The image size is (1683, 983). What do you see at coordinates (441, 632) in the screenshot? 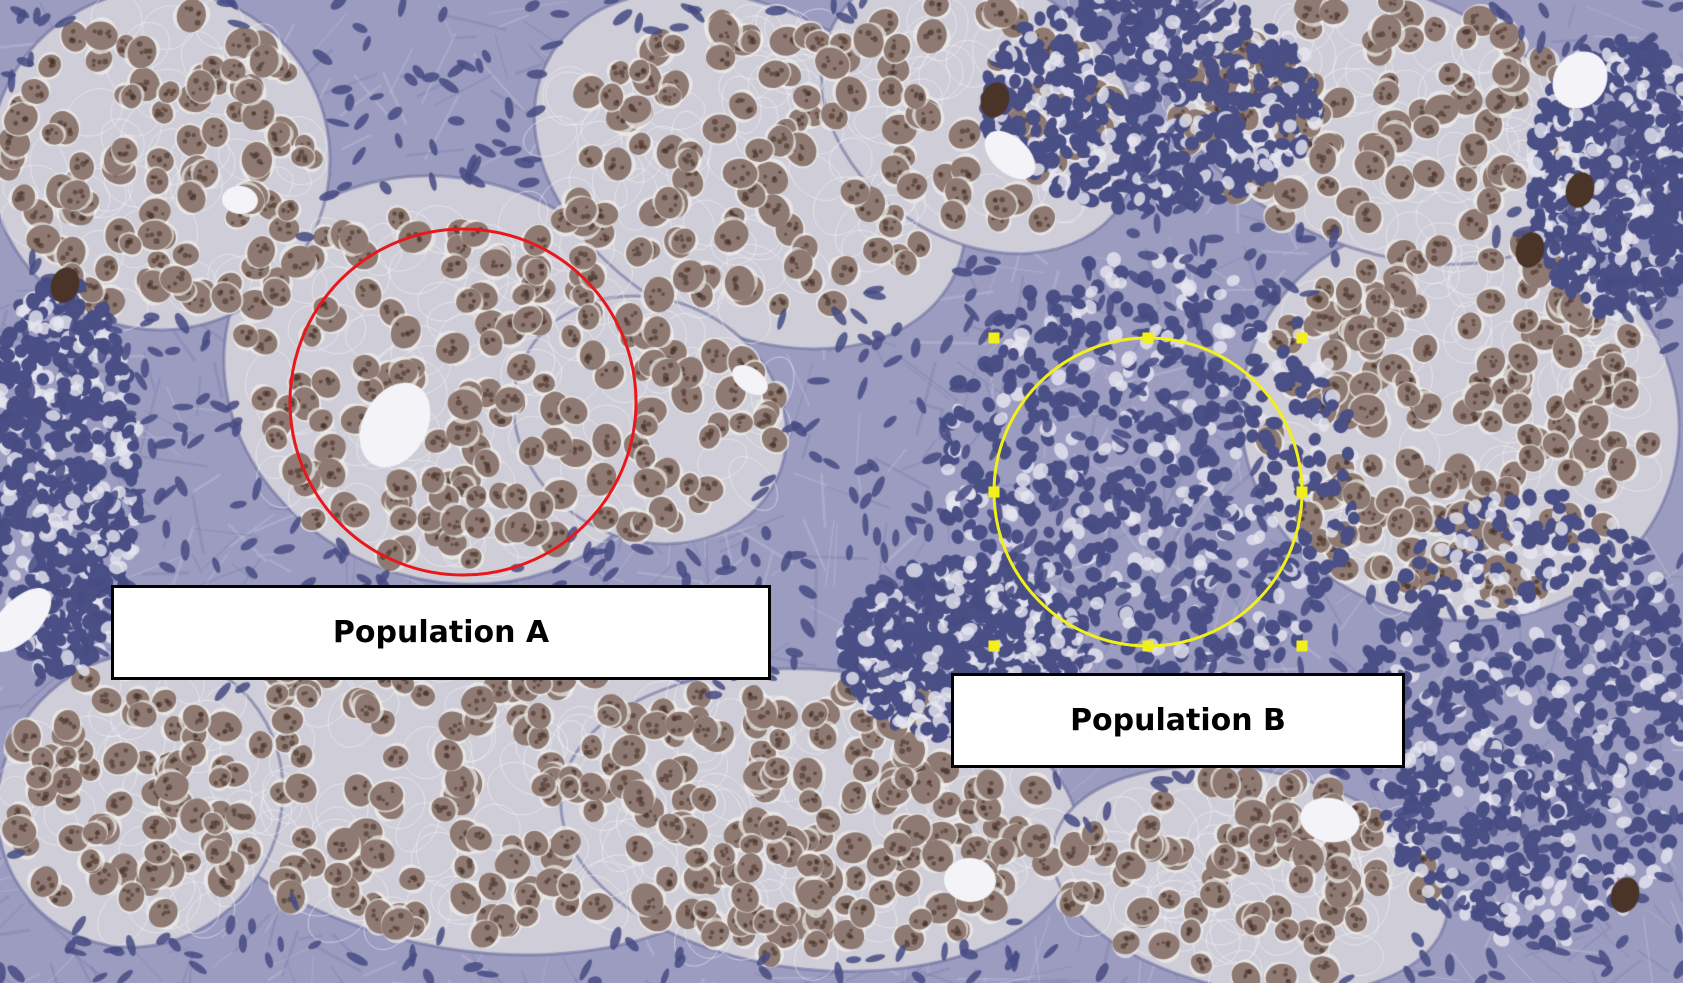
I see `population-a-label: Population A` at bounding box center [441, 632].